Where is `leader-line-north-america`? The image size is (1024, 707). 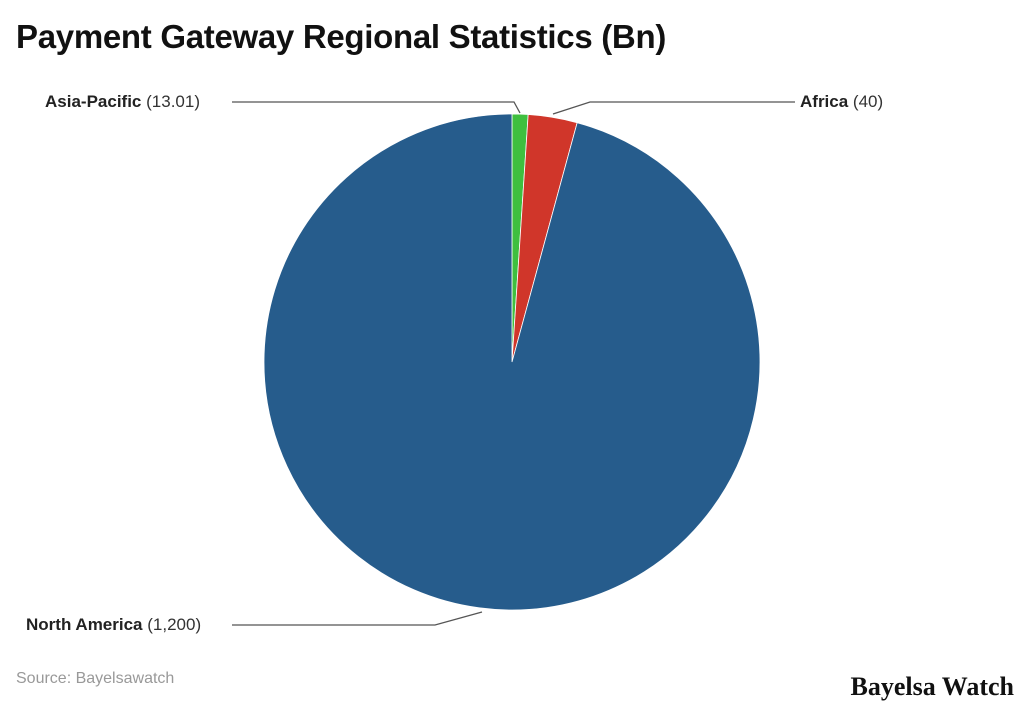
leader-line-north-america is located at coordinates (357, 618).